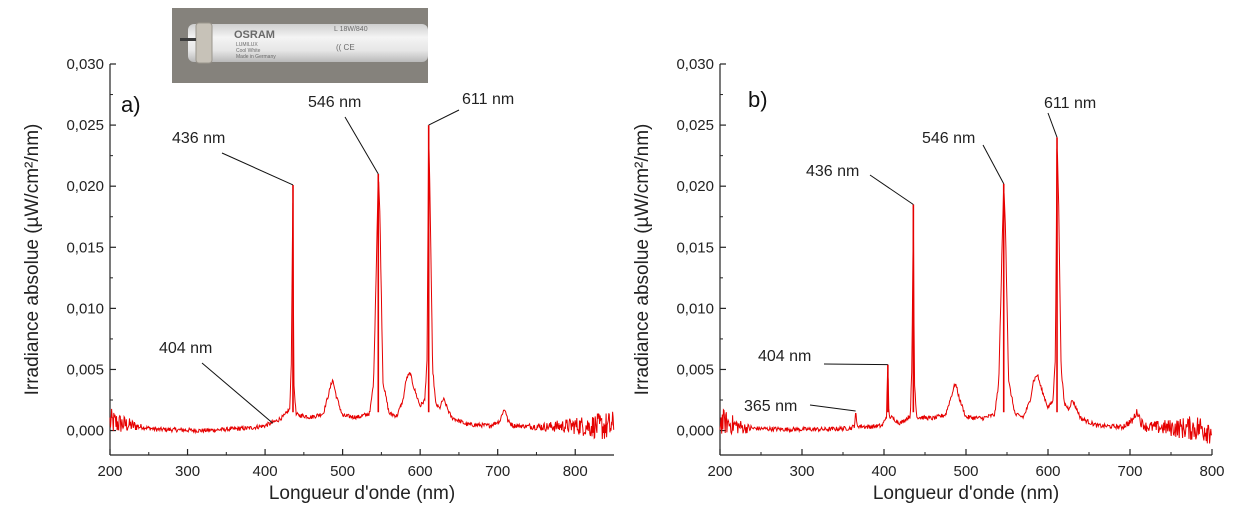 Image resolution: width=1246 pixels, height=523 pixels. What do you see at coordinates (131, 104) in the screenshot?
I see `panel-label: a)` at bounding box center [131, 104].